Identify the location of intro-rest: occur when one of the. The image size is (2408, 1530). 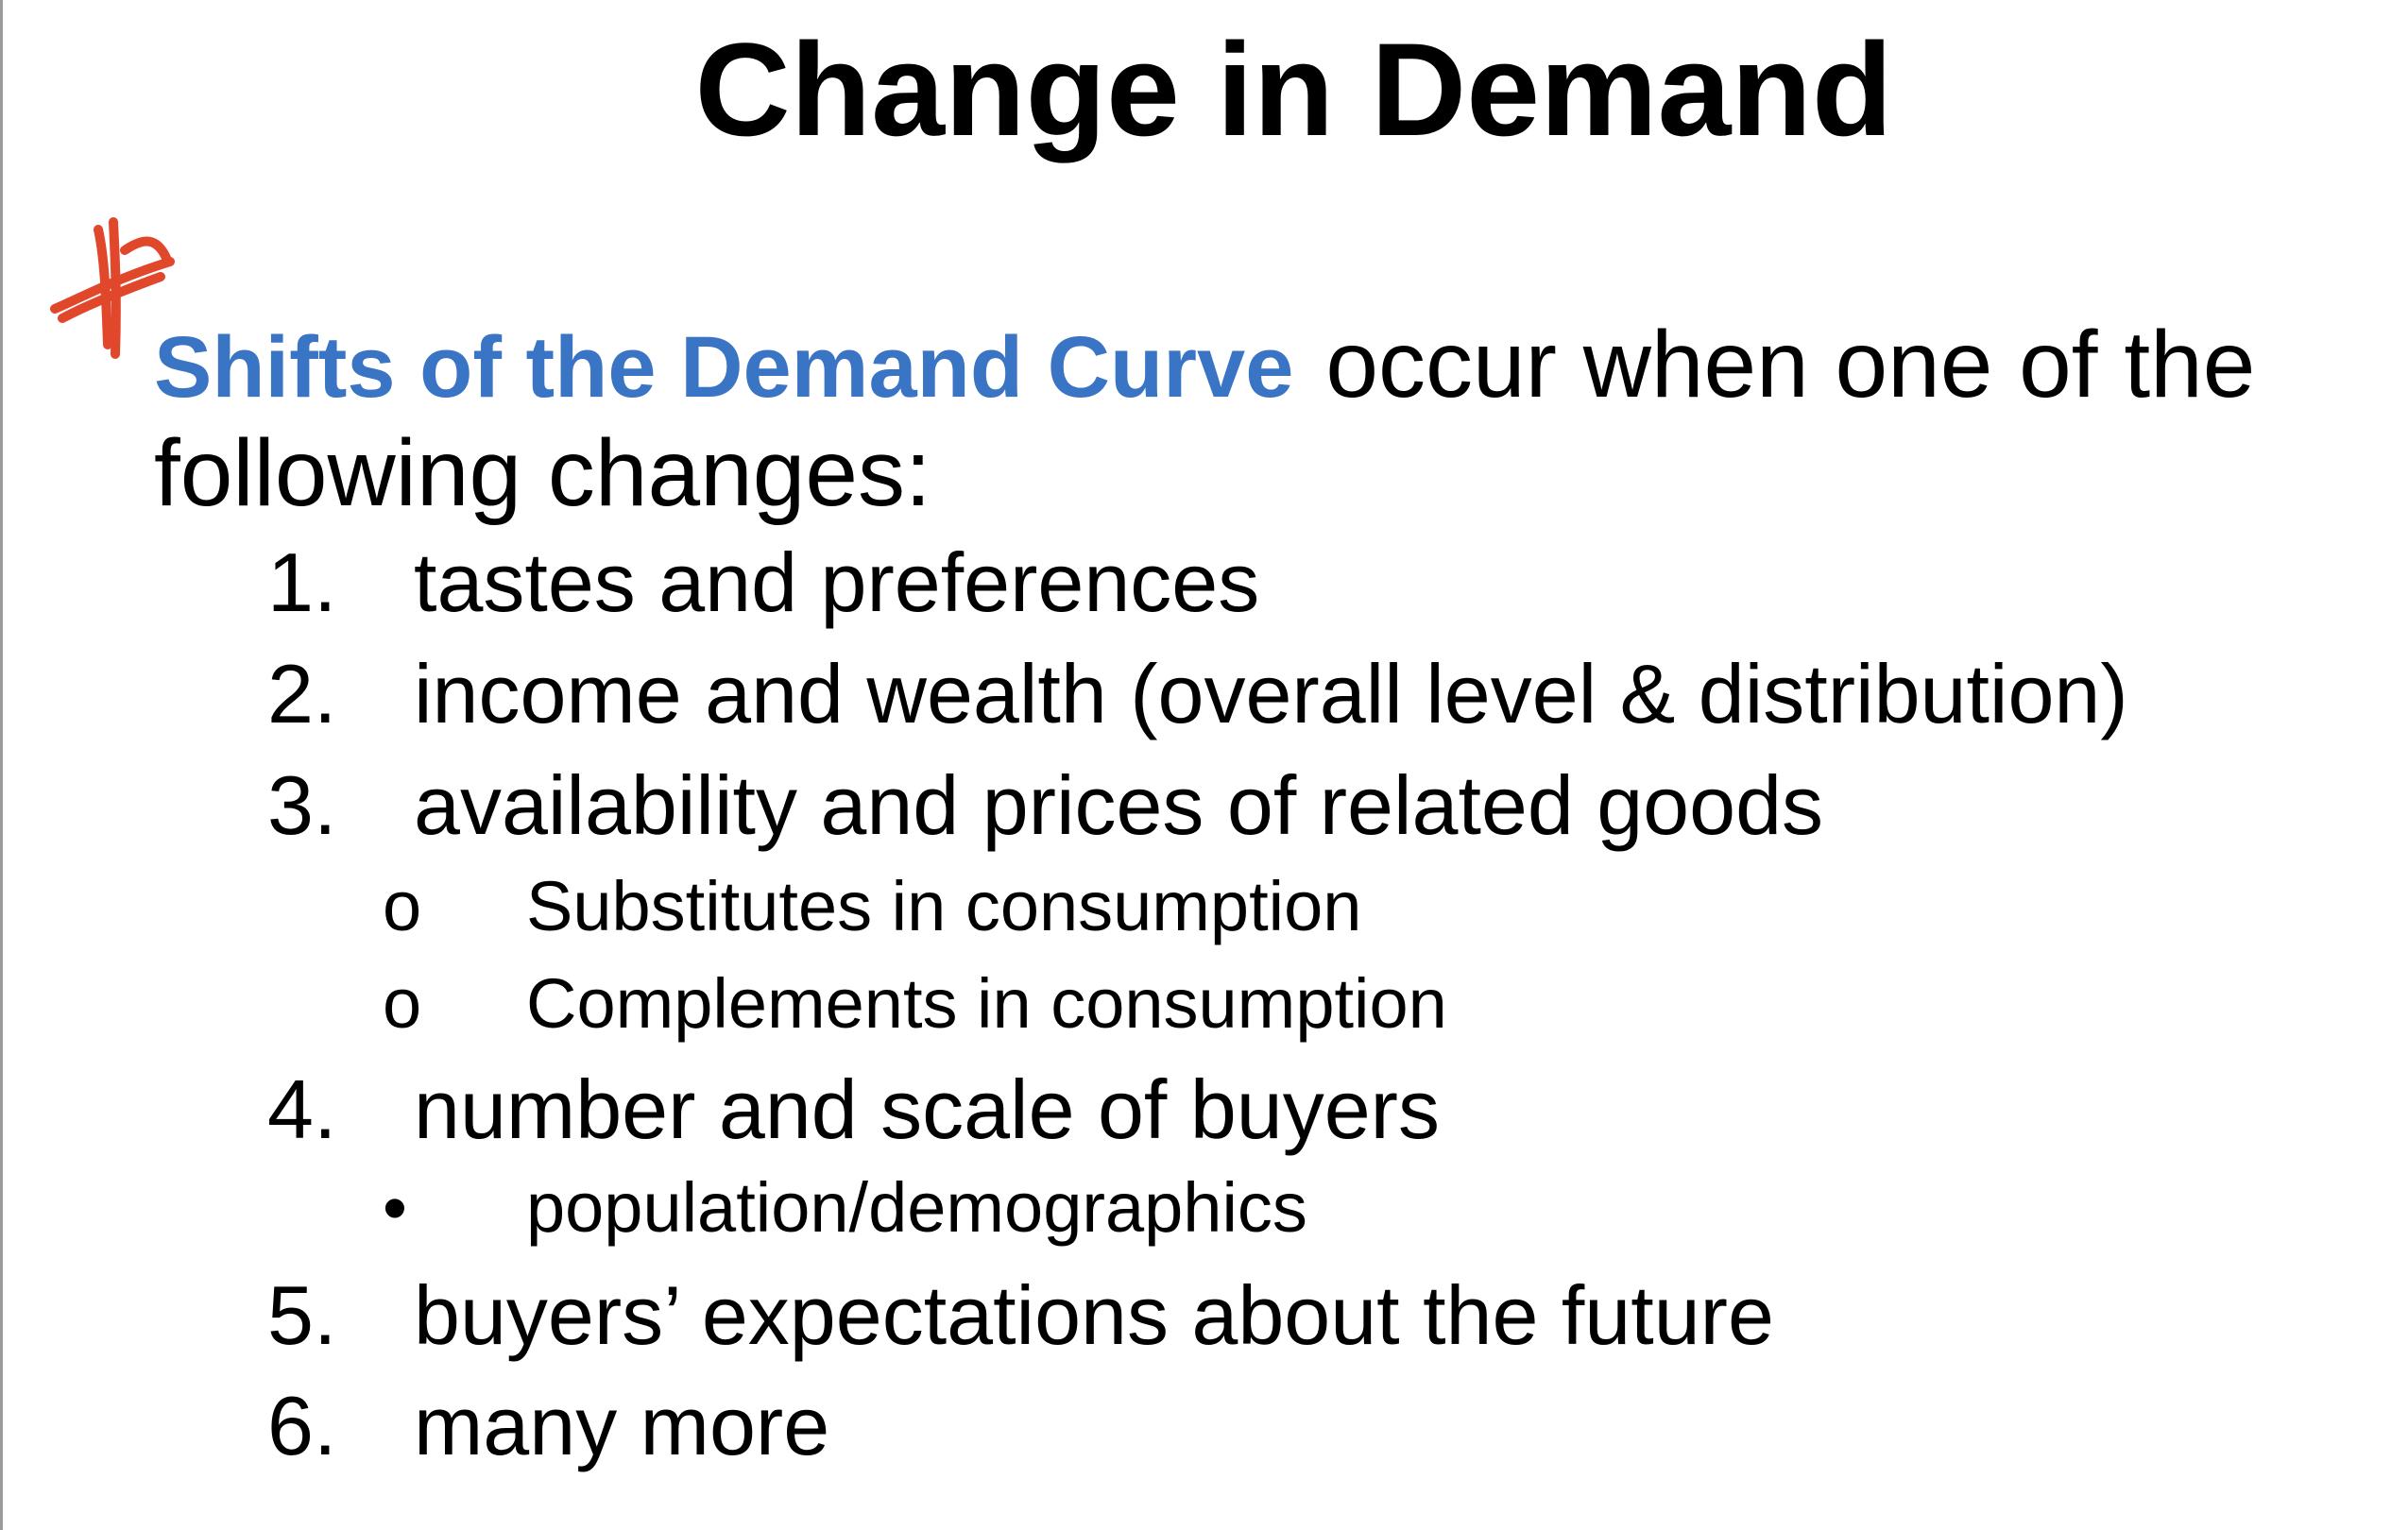
(1790, 364).